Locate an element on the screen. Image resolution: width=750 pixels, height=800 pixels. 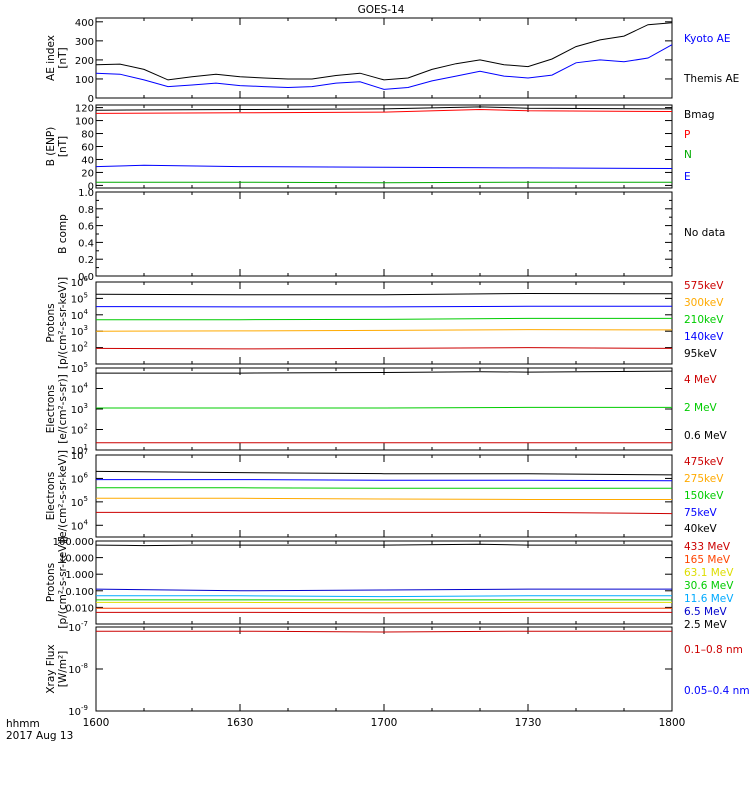
legend-entry: 150keV is located at coordinates (704, 496).